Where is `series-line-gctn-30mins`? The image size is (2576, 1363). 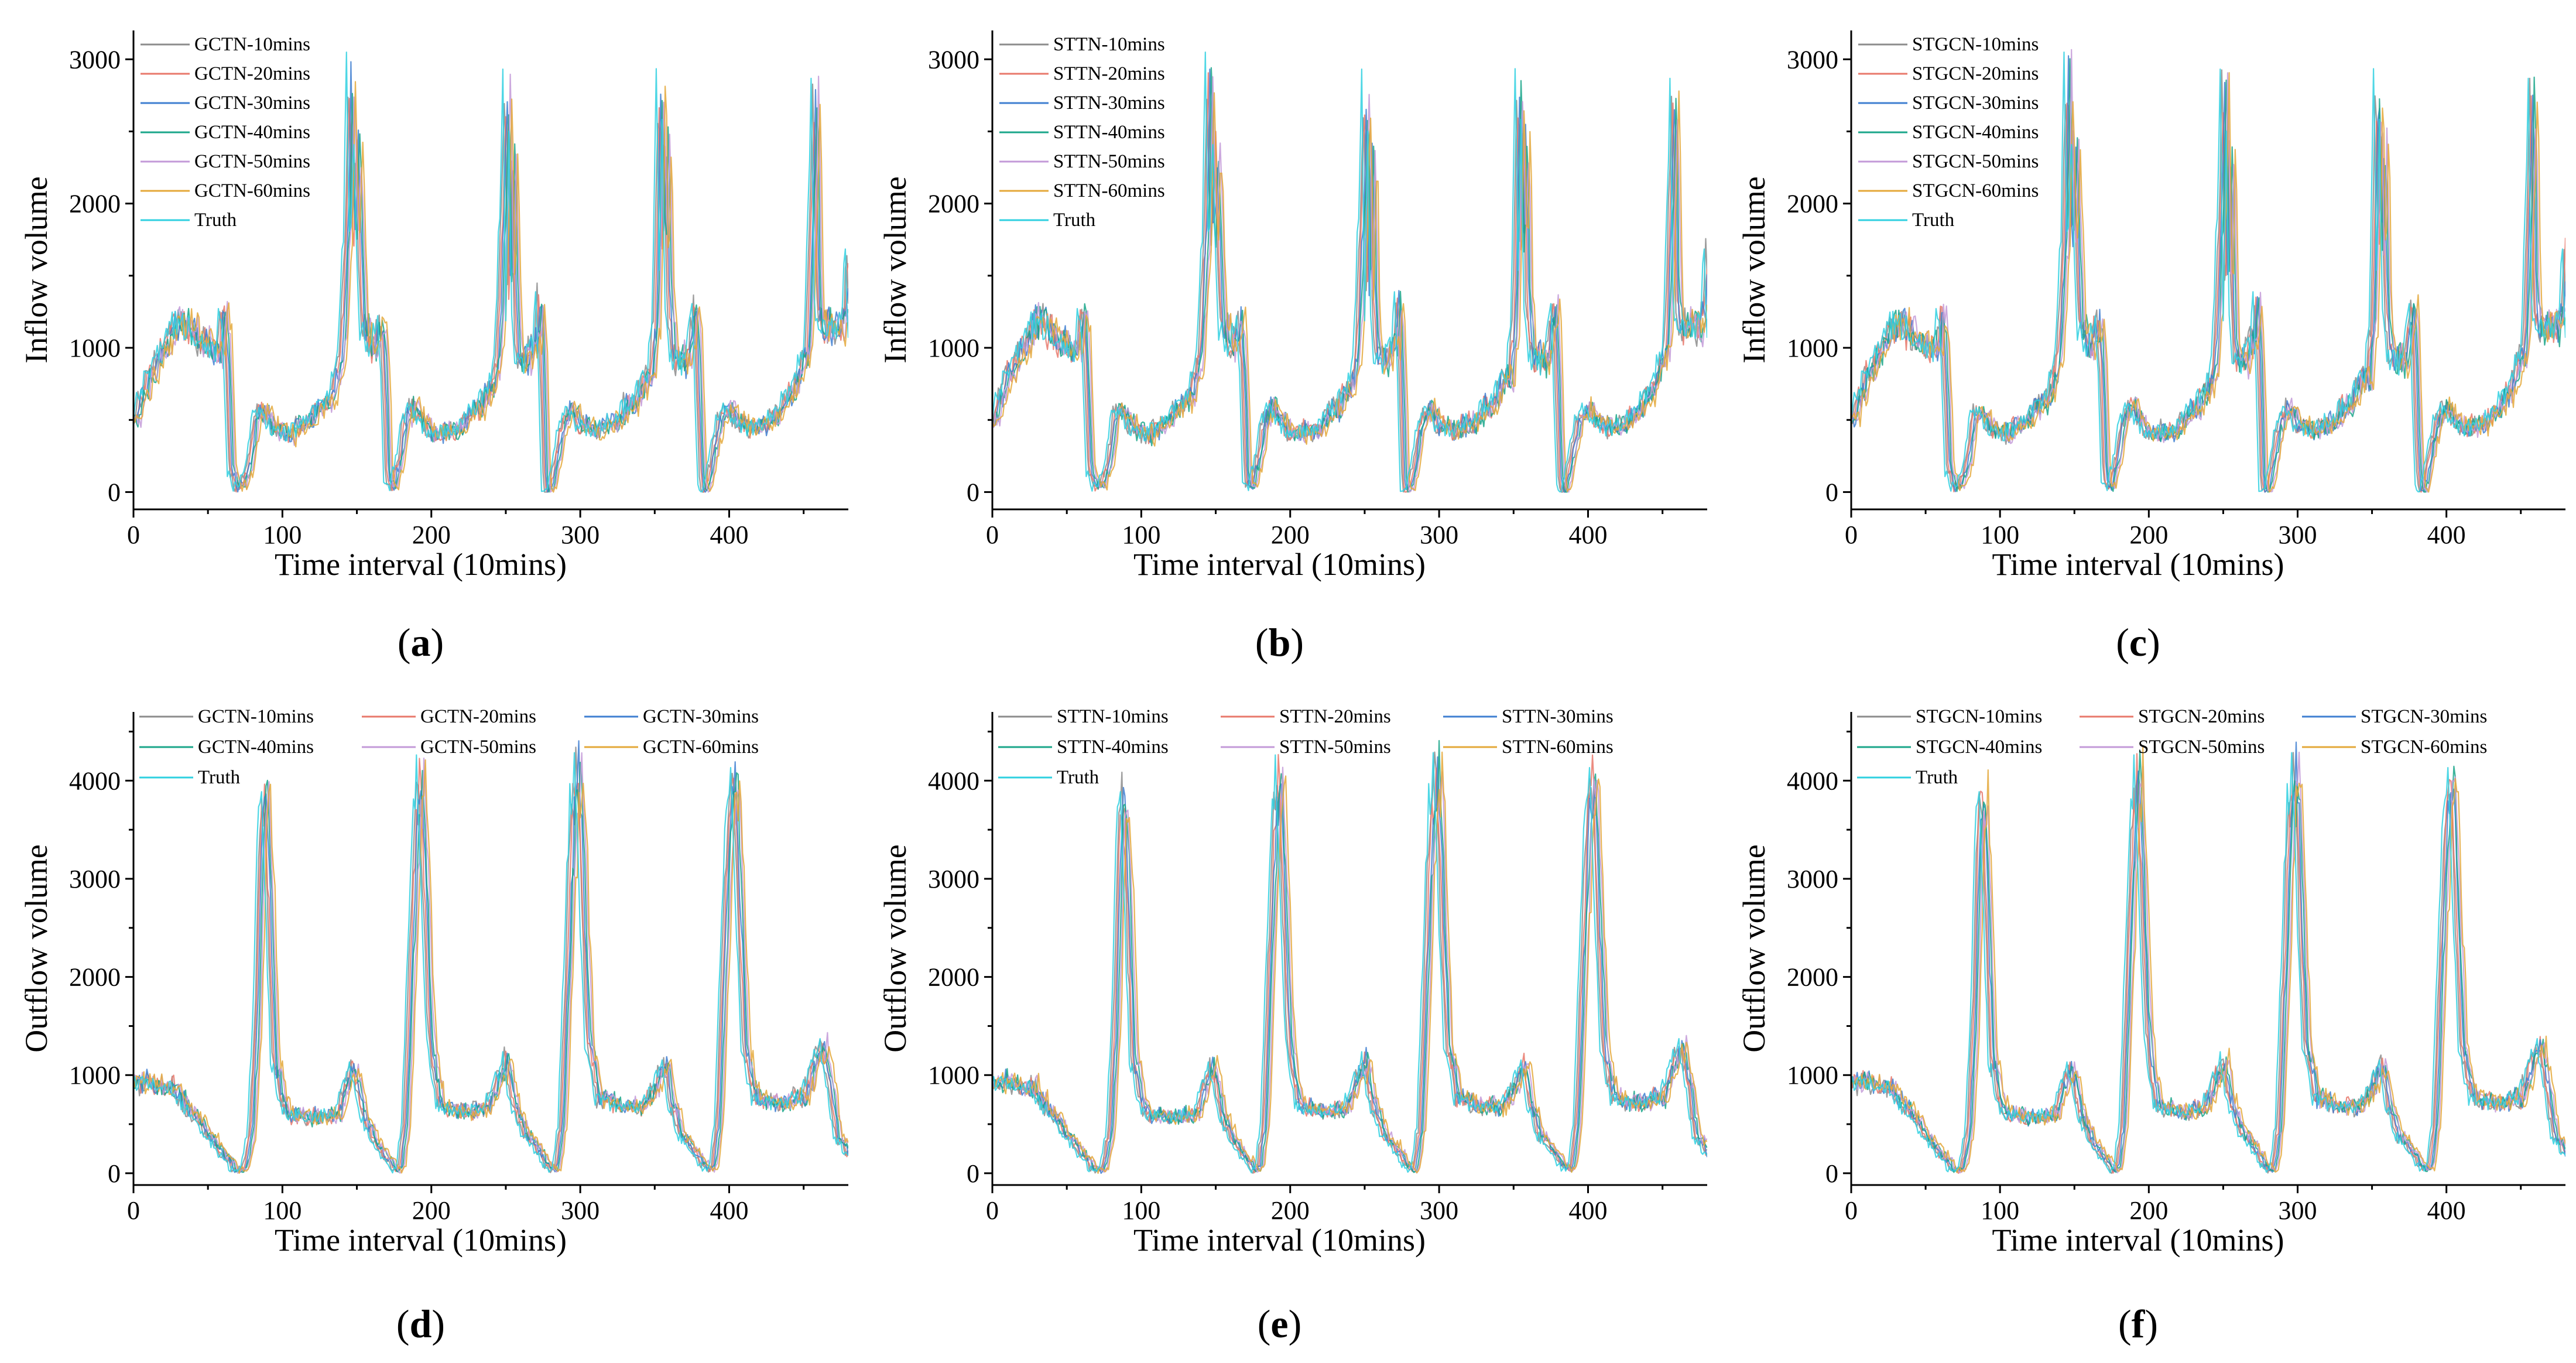
series-line-gctn-30mins is located at coordinates (490, 956).